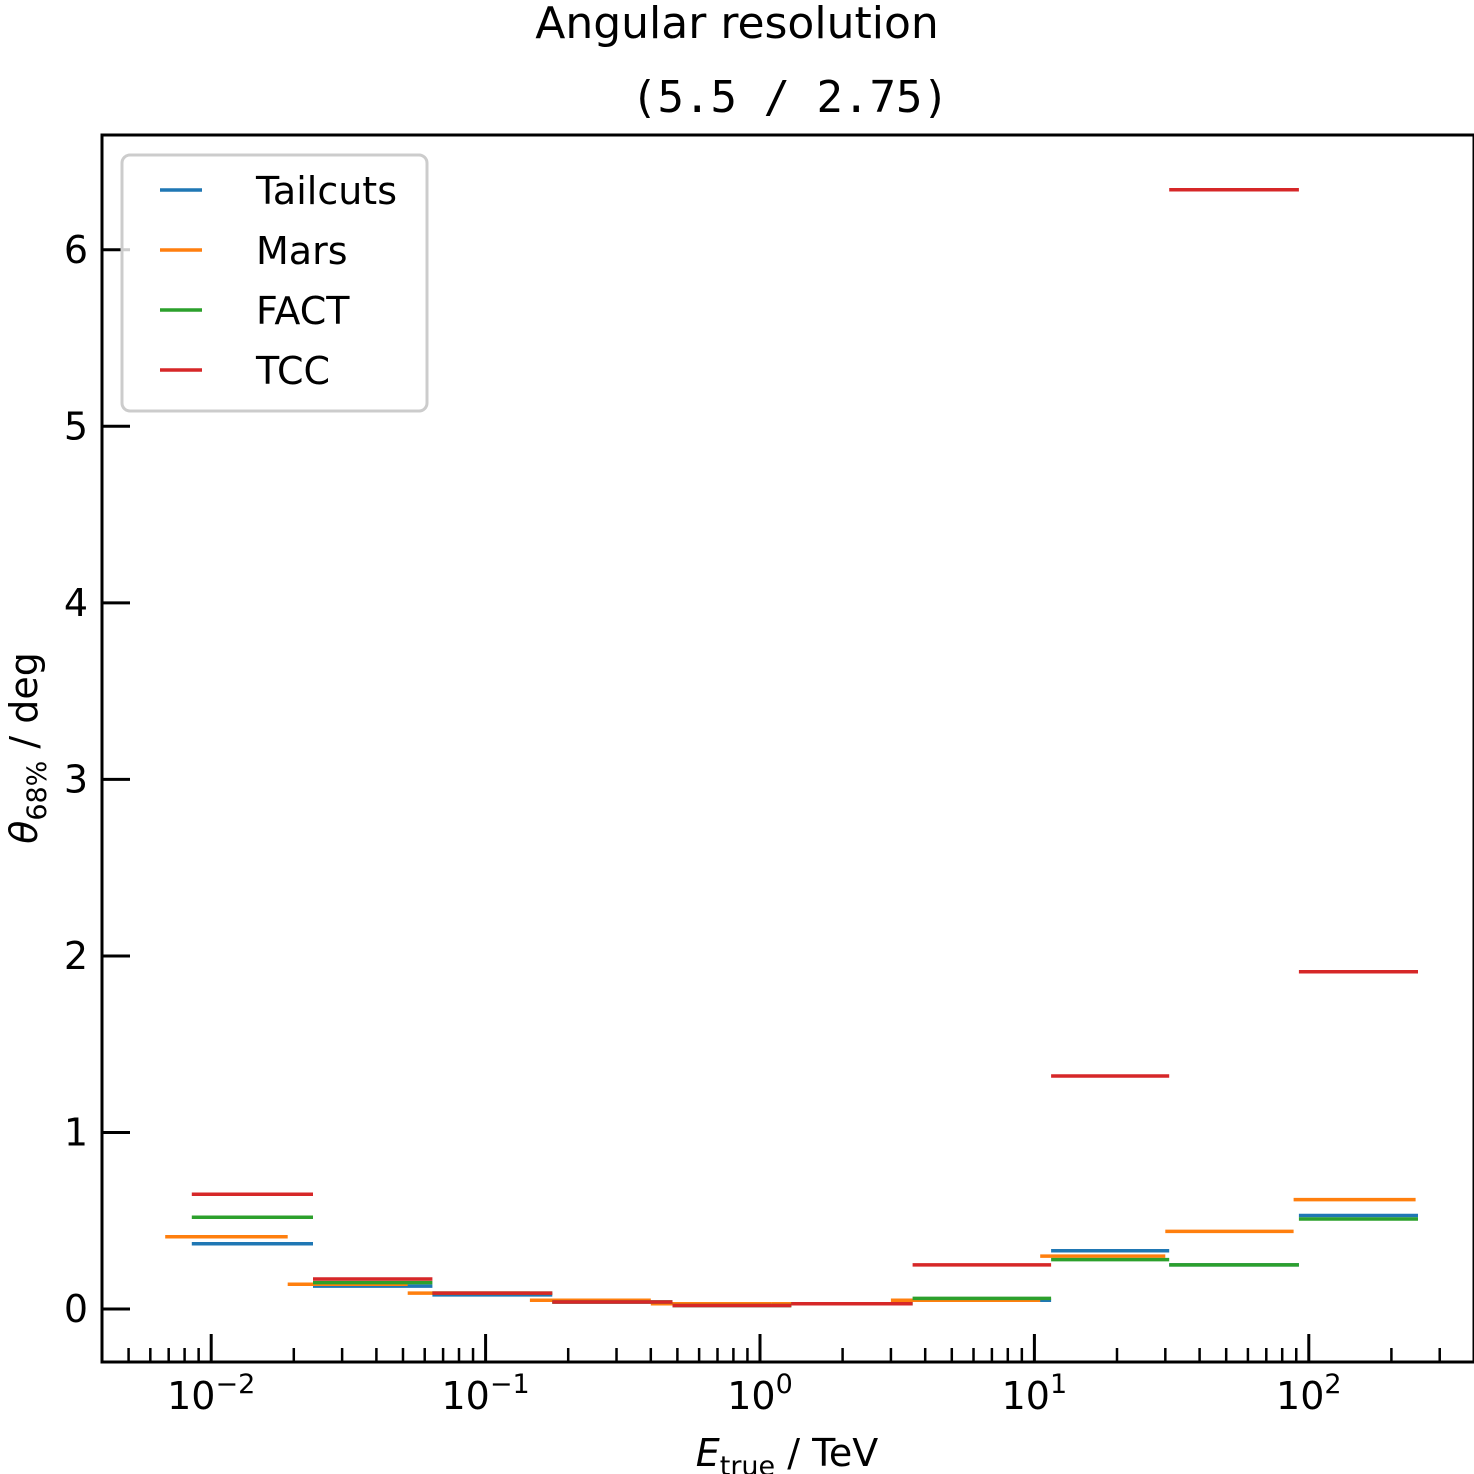 The width and height of the screenshot is (1474, 1474). What do you see at coordinates (76, 1132) in the screenshot?
I see `y-tick-label: 1` at bounding box center [76, 1132].